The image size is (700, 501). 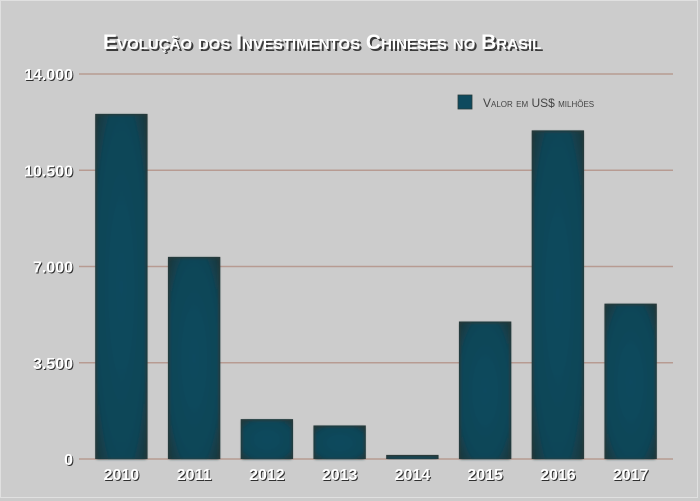 I want to click on y-tick-label-shadow: 0, so click(x=69, y=461).